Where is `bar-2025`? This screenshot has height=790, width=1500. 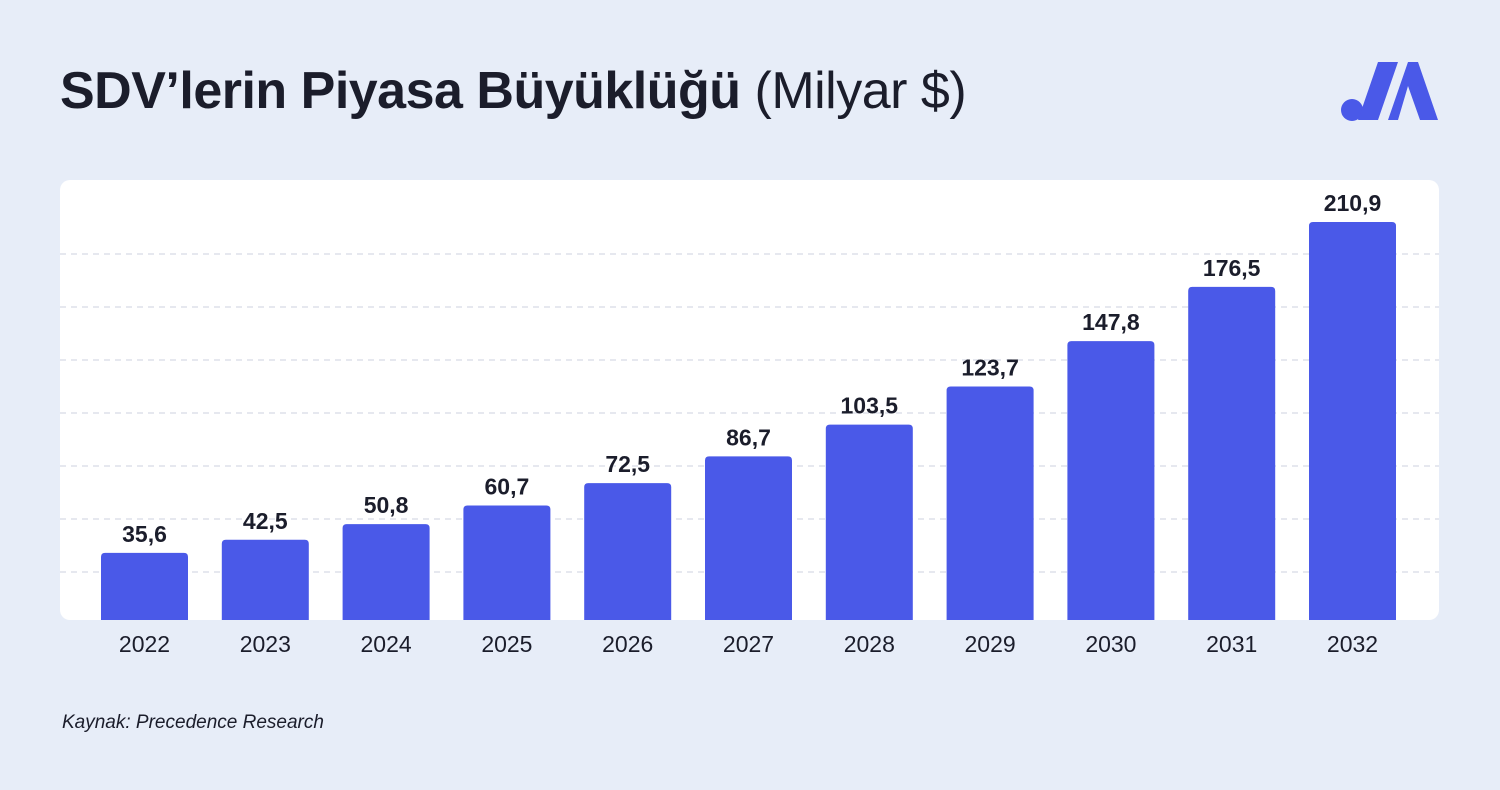
bar-2025 is located at coordinates (507, 562).